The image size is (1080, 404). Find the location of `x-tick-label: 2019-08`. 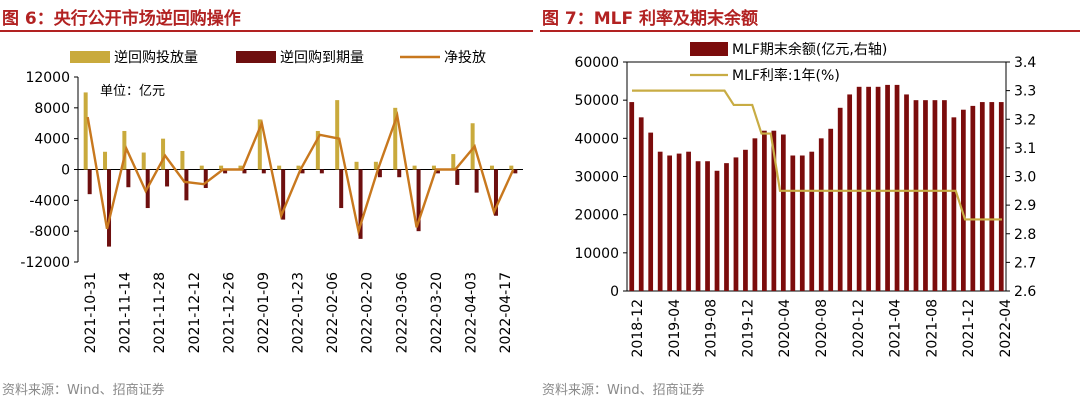

x-tick-label: 2019-08 is located at coordinates (712, 328).